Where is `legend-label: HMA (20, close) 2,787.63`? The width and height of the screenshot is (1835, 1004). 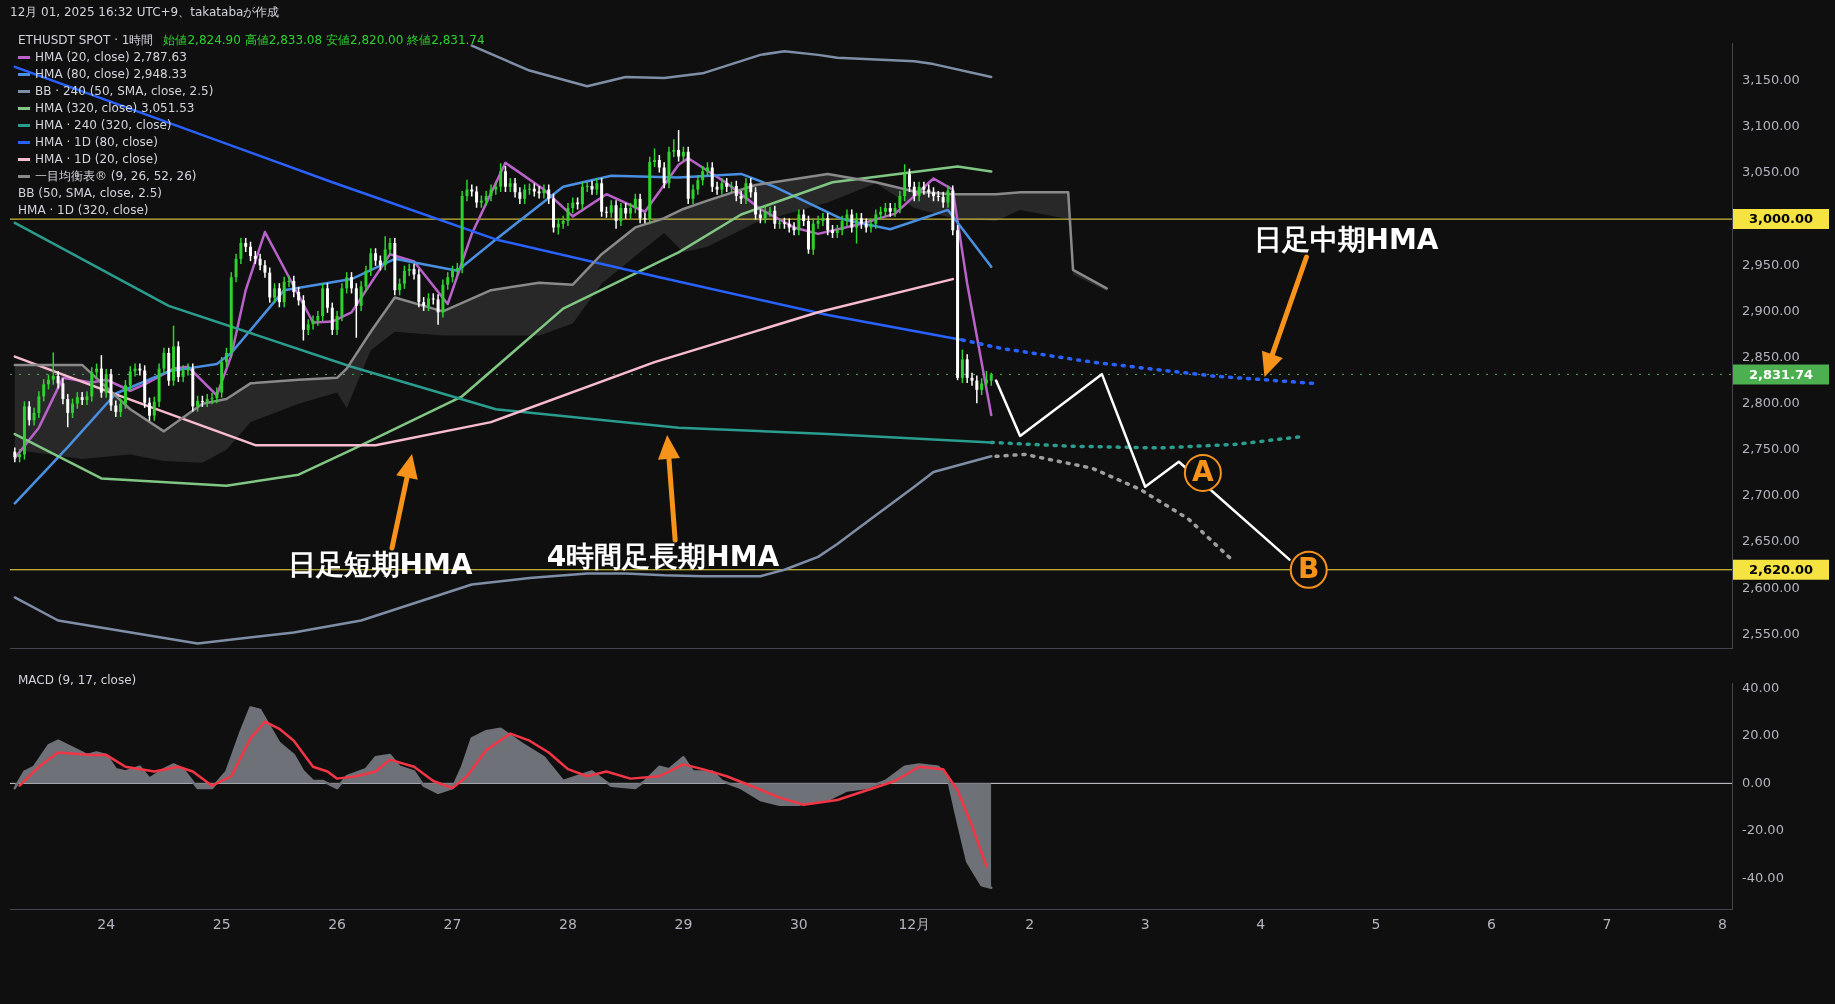 legend-label: HMA (20, close) 2,787.63 is located at coordinates (111, 57).